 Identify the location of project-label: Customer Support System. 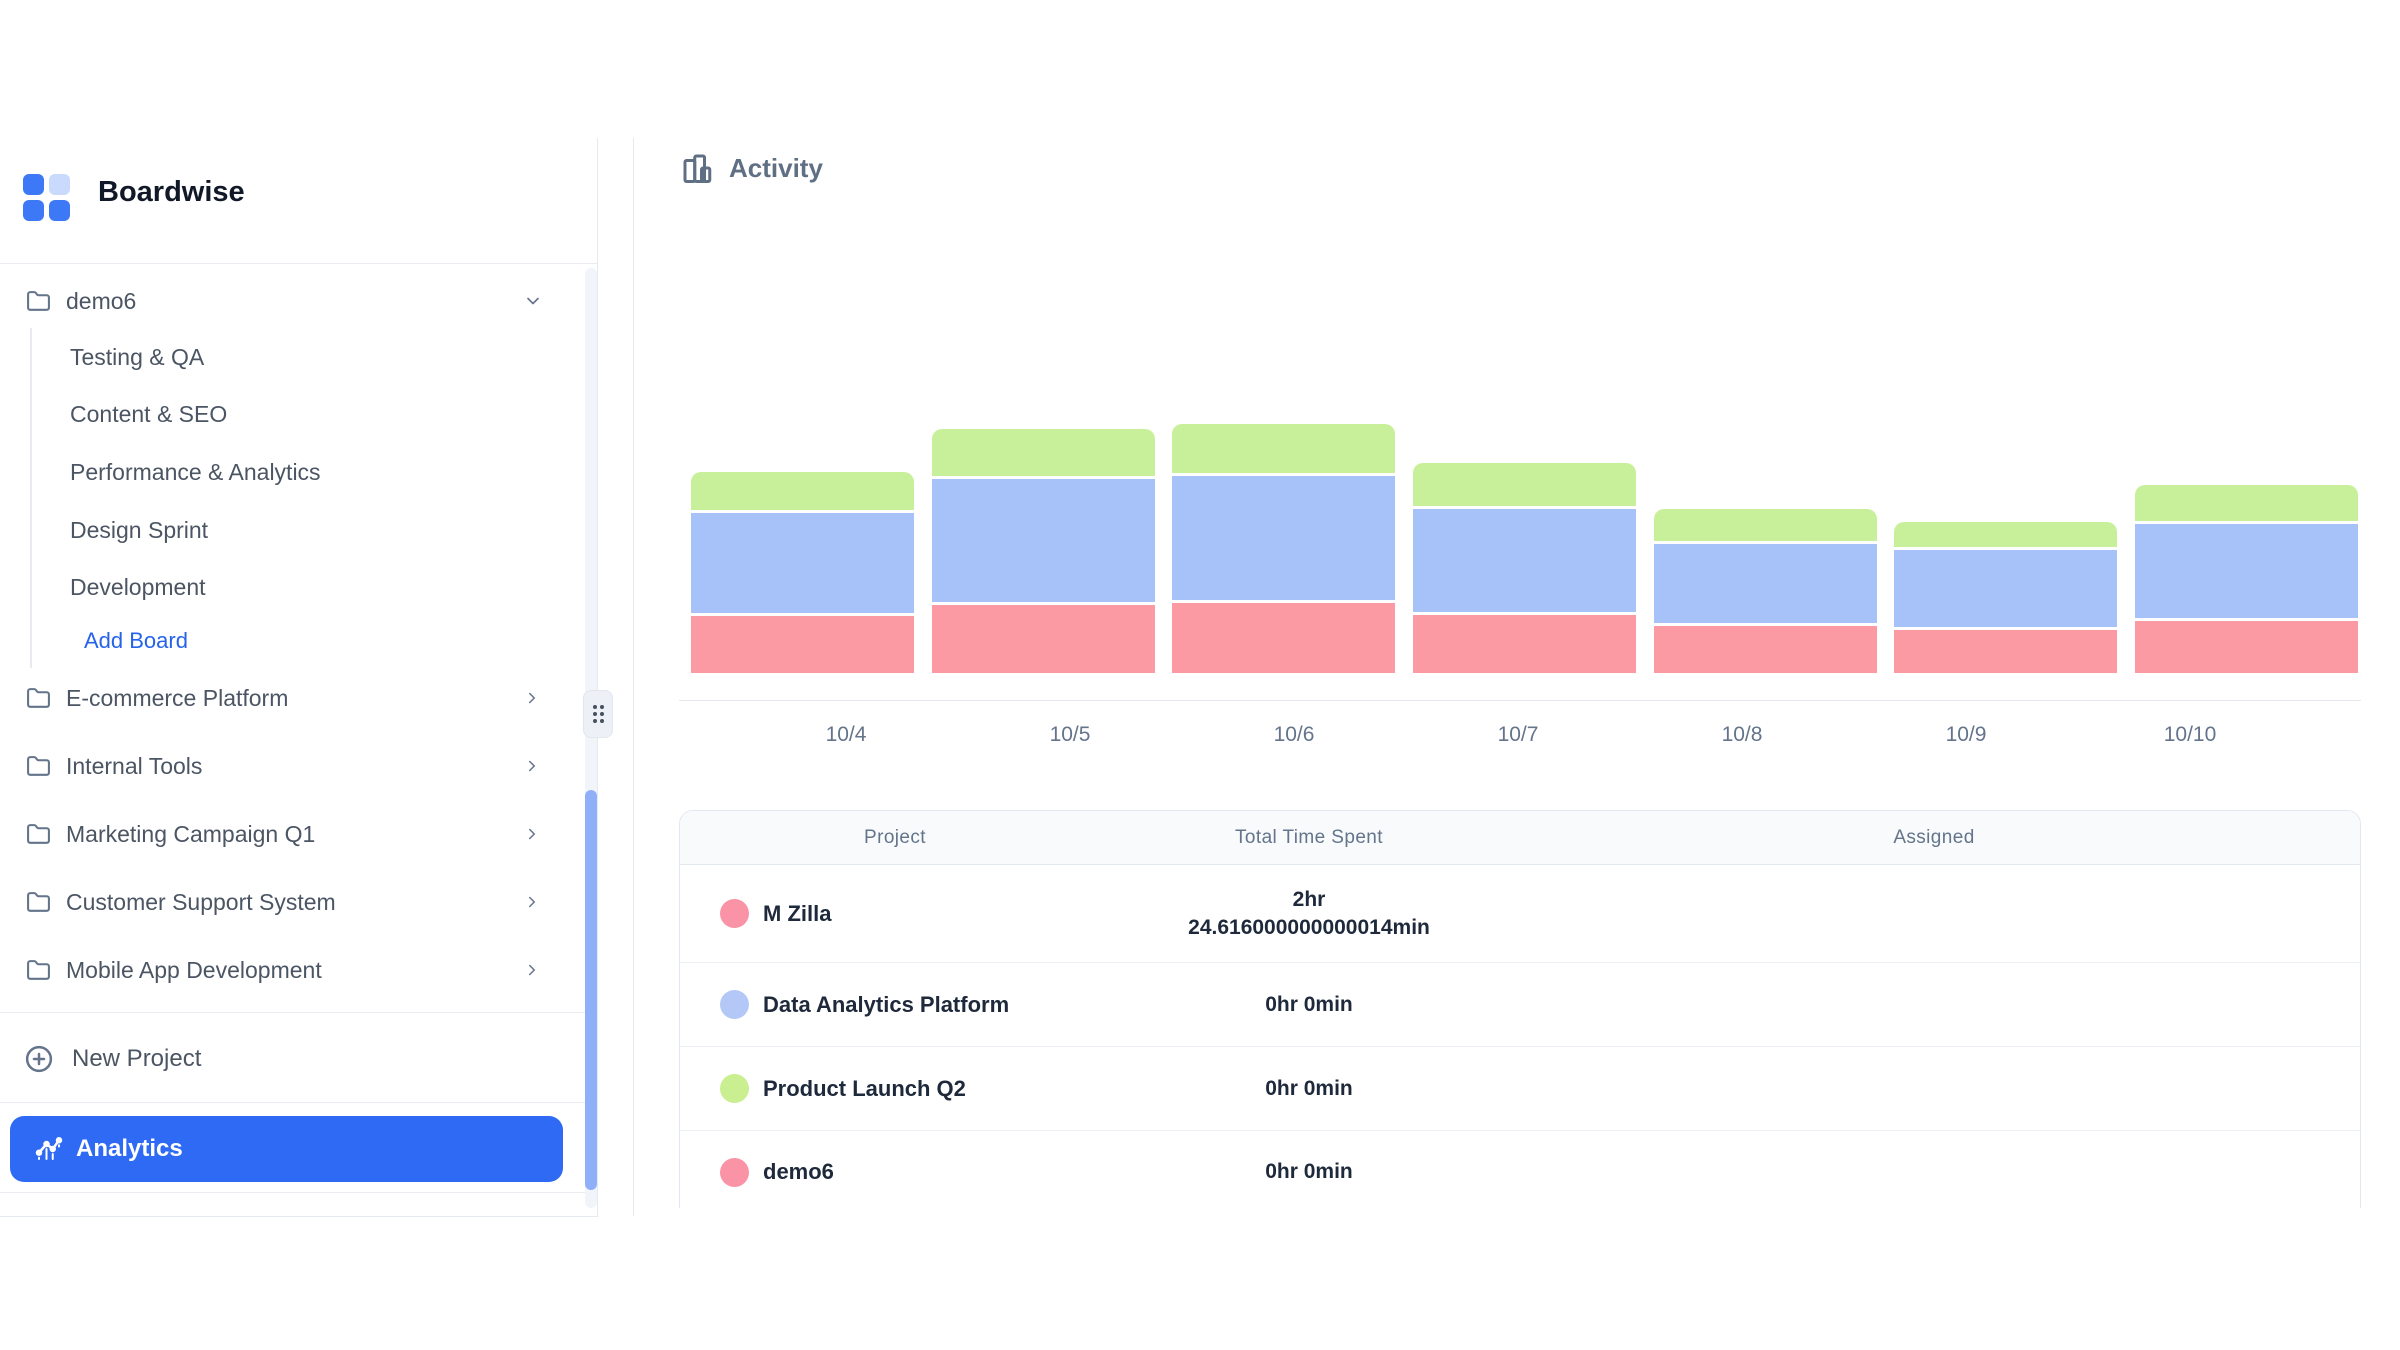
(201, 901).